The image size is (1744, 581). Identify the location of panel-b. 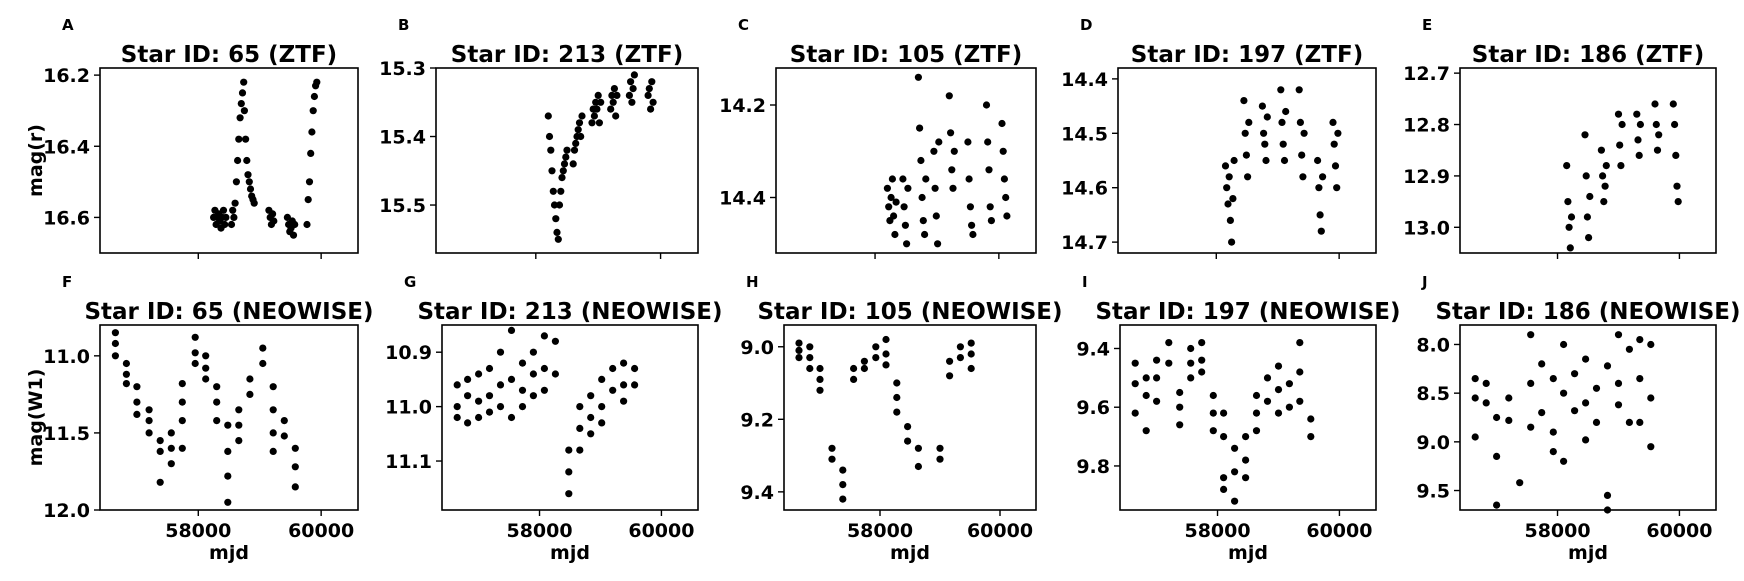
(564, 163).